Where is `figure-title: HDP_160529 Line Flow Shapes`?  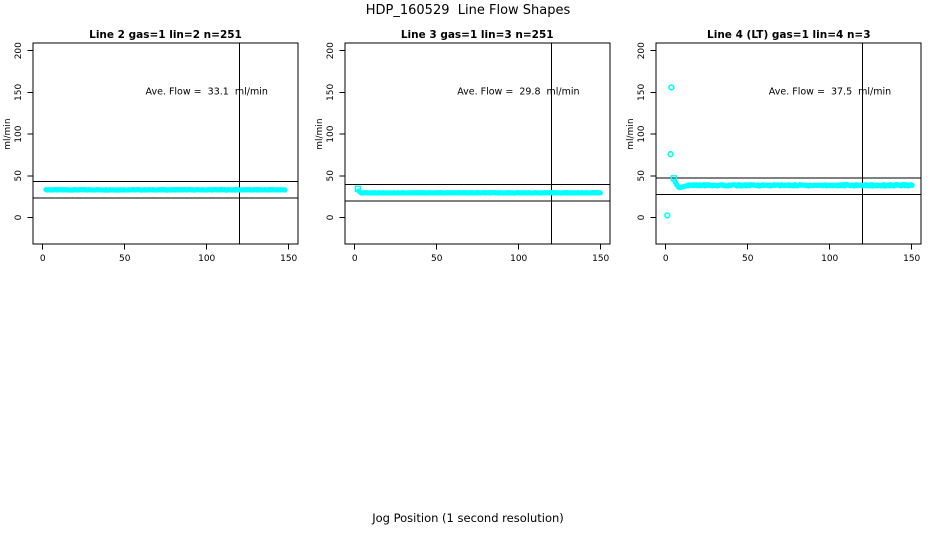
figure-title: HDP_160529 Line Flow Shapes is located at coordinates (468, 10).